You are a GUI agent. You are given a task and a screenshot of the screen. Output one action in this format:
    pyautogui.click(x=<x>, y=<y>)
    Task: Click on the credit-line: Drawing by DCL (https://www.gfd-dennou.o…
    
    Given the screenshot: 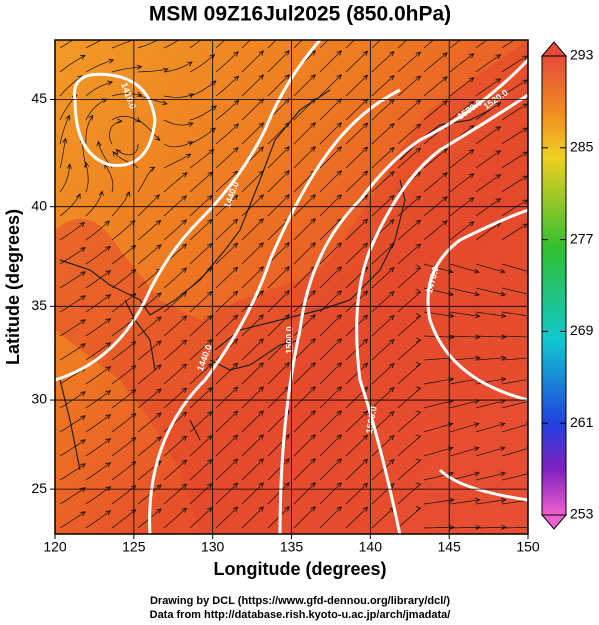 What is the action you would take?
    pyautogui.click(x=300, y=601)
    